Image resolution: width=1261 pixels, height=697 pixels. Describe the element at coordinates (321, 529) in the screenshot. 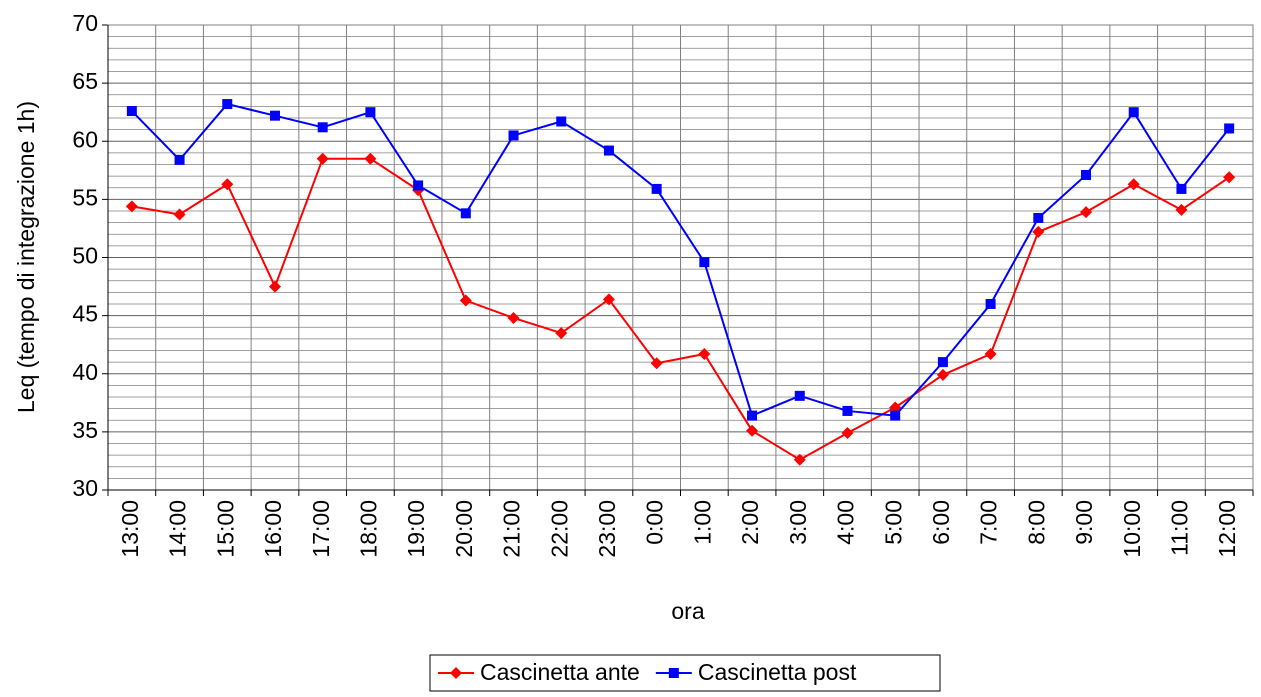

I see `x-tick-label: 17:00` at that location.